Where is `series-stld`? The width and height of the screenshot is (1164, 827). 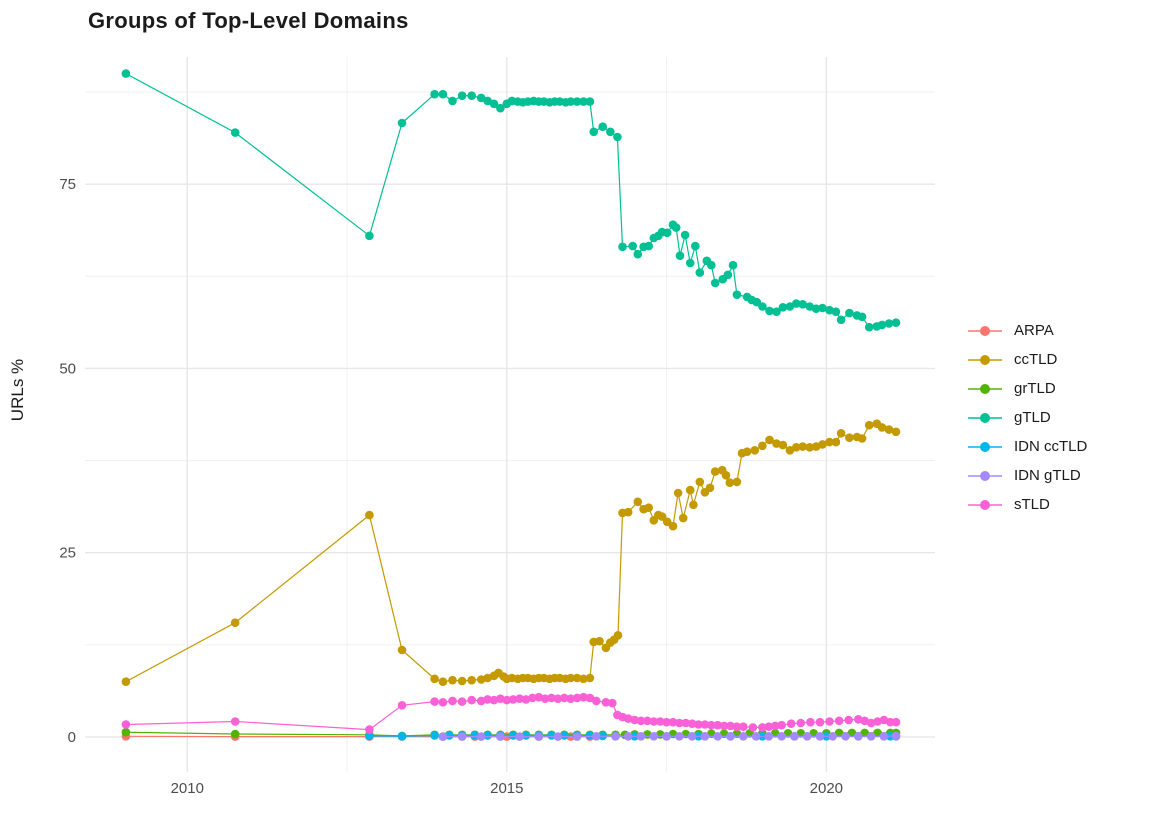
series-stld is located at coordinates (511, 713).